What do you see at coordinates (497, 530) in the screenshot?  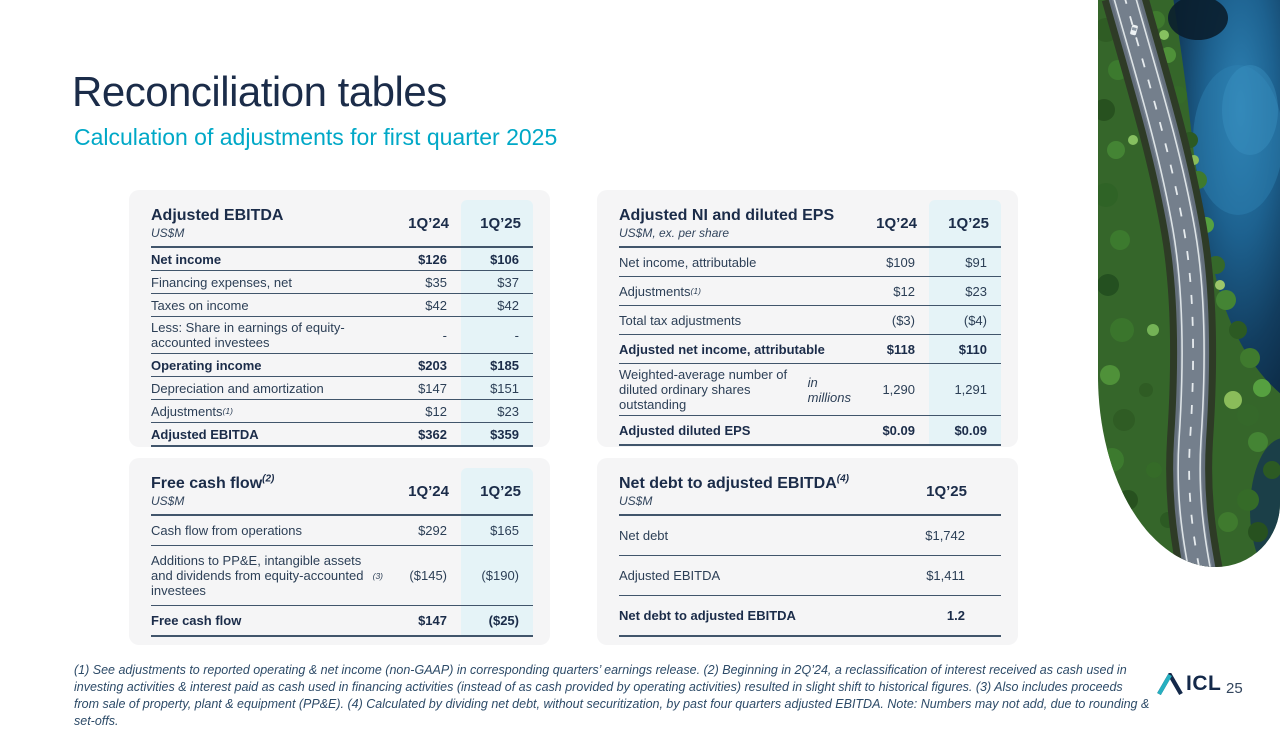 I see `row-value: $165` at bounding box center [497, 530].